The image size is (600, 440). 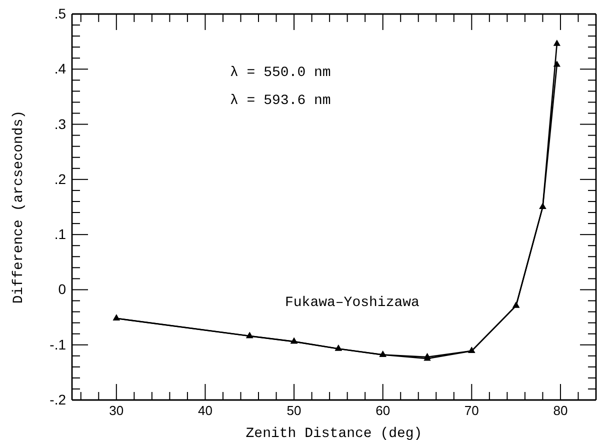 I want to click on y-tick-label: .2, so click(x=60, y=178).